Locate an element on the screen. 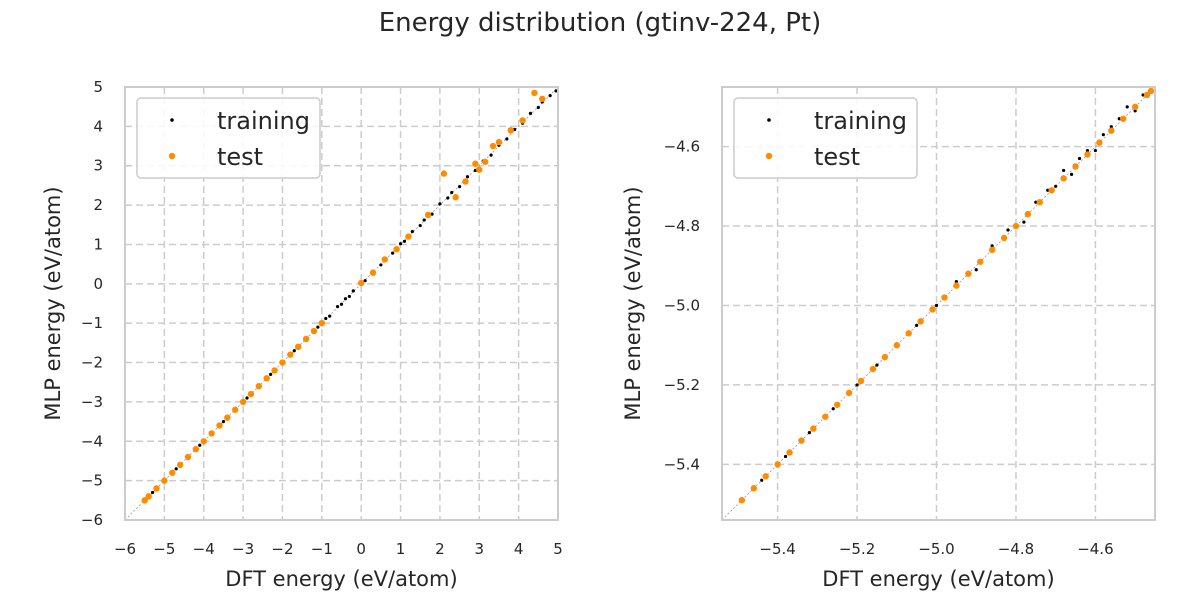 This screenshot has width=1200, height=600. x-tick-label: −6 is located at coordinates (125, 549).